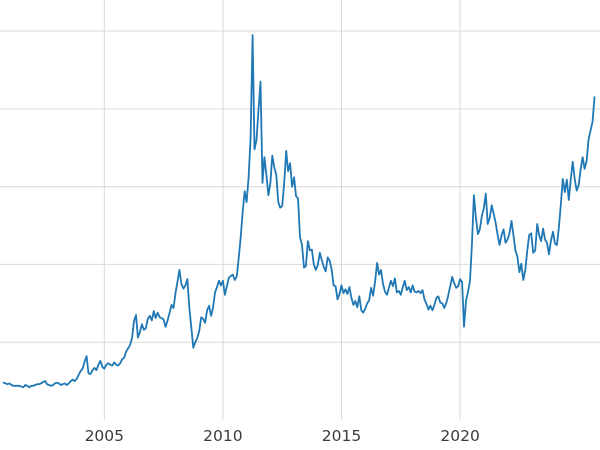 This screenshot has width=600, height=450. What do you see at coordinates (104, 436) in the screenshot?
I see `x-tick-label: 2005` at bounding box center [104, 436].